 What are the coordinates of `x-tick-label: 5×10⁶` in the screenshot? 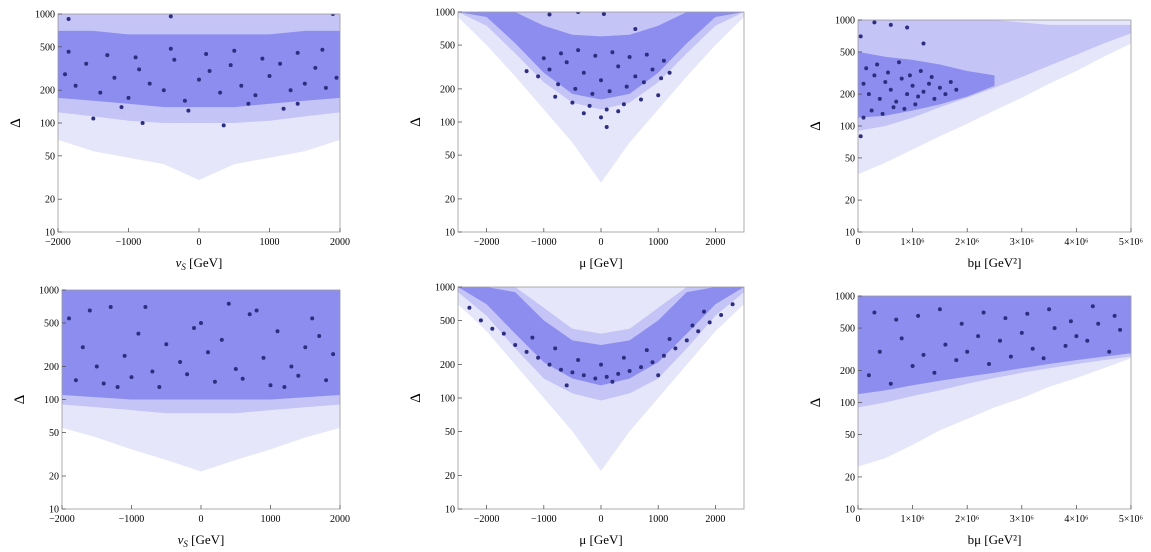 It's located at (1131, 242).